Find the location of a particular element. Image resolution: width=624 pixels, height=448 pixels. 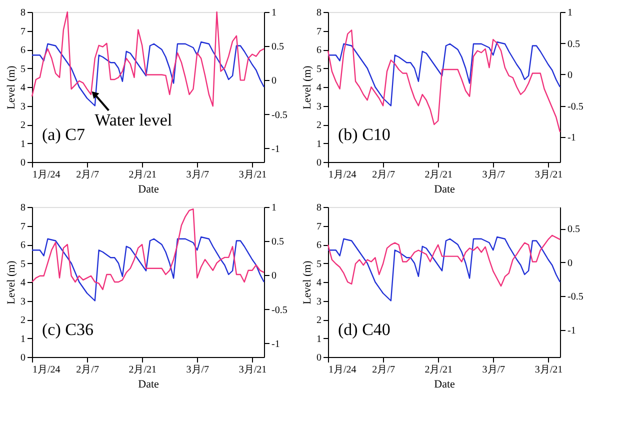

annotation: (d) C40 is located at coordinates (364, 329).